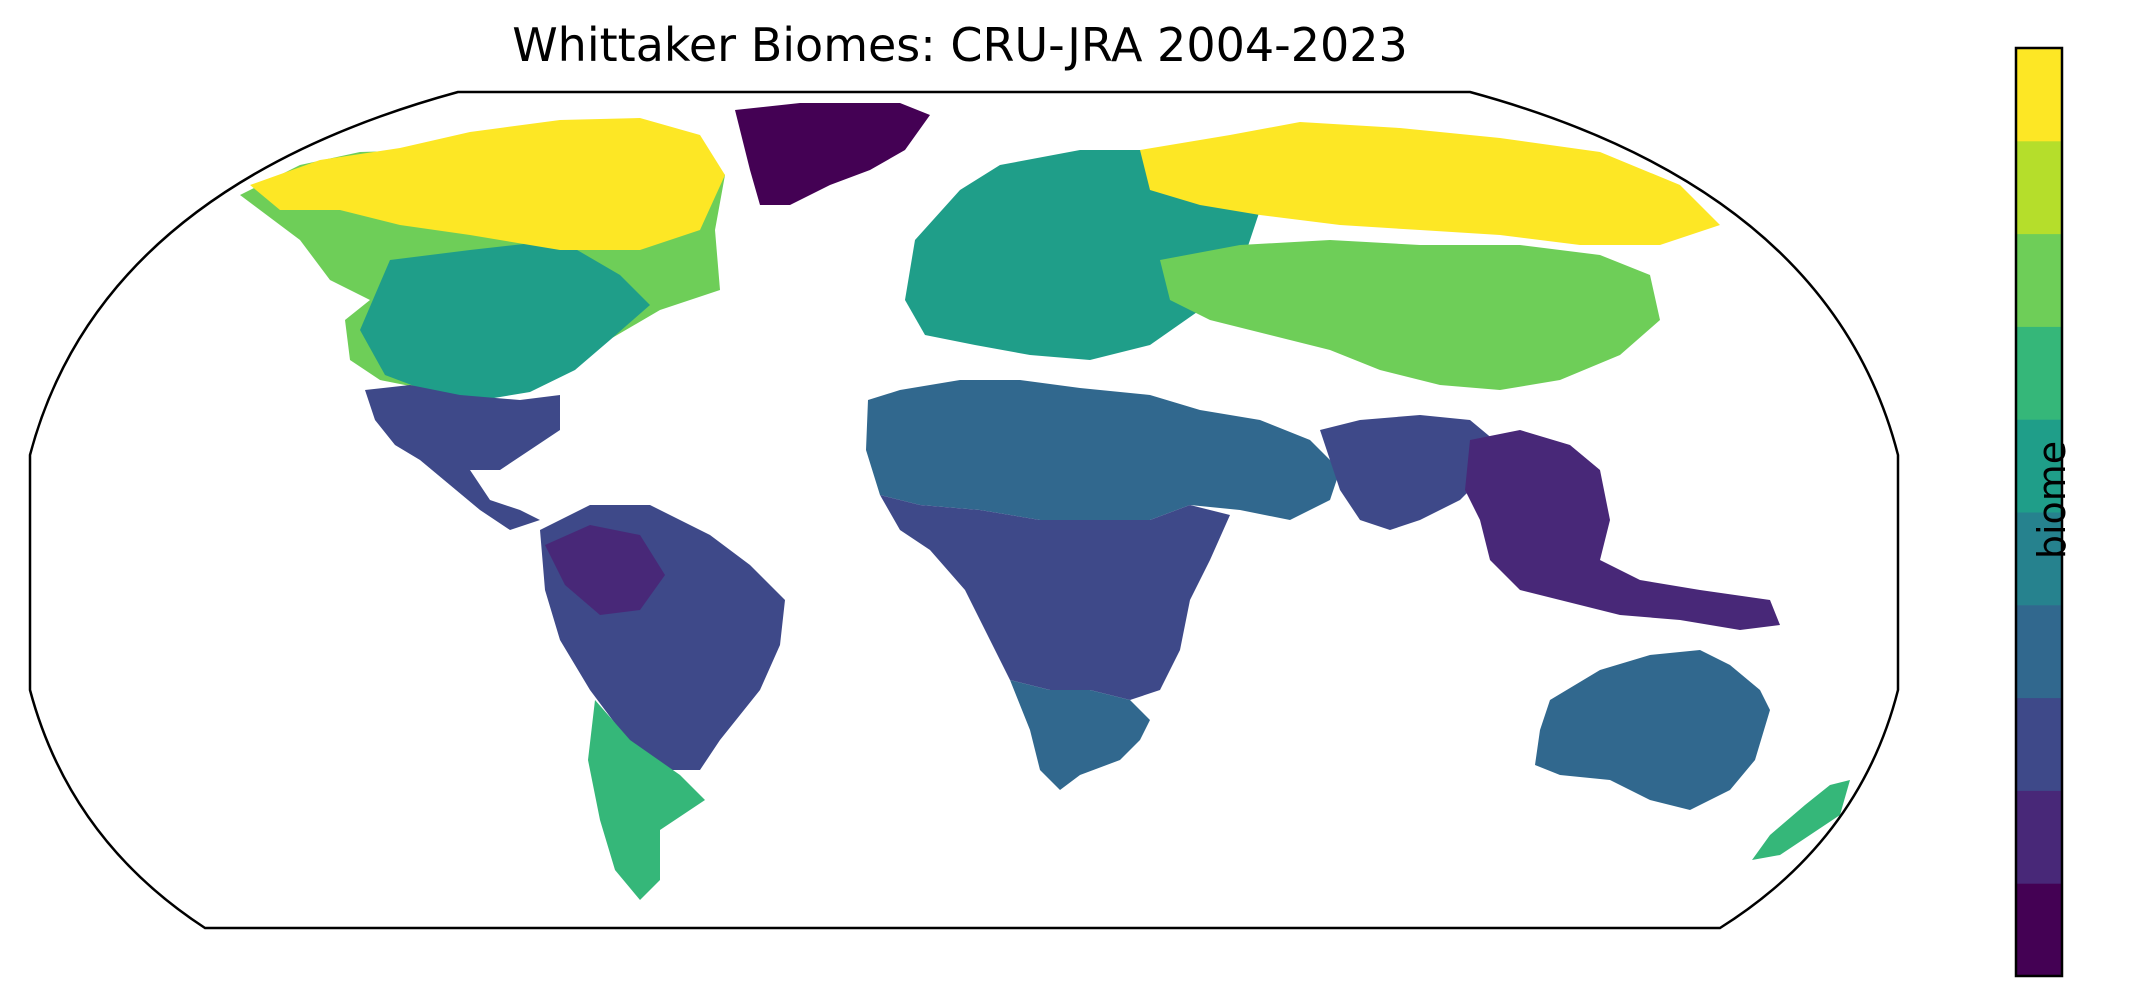  I want to click on region-arctic-tundra, so click(487, 184).